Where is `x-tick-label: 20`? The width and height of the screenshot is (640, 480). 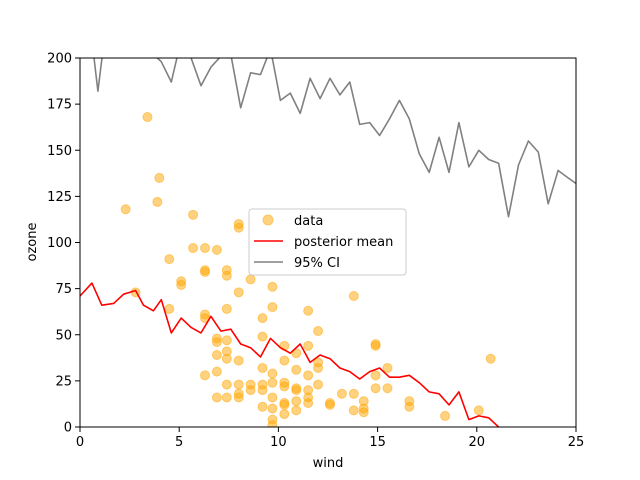
x-tick-label: 20 is located at coordinates (477, 442).